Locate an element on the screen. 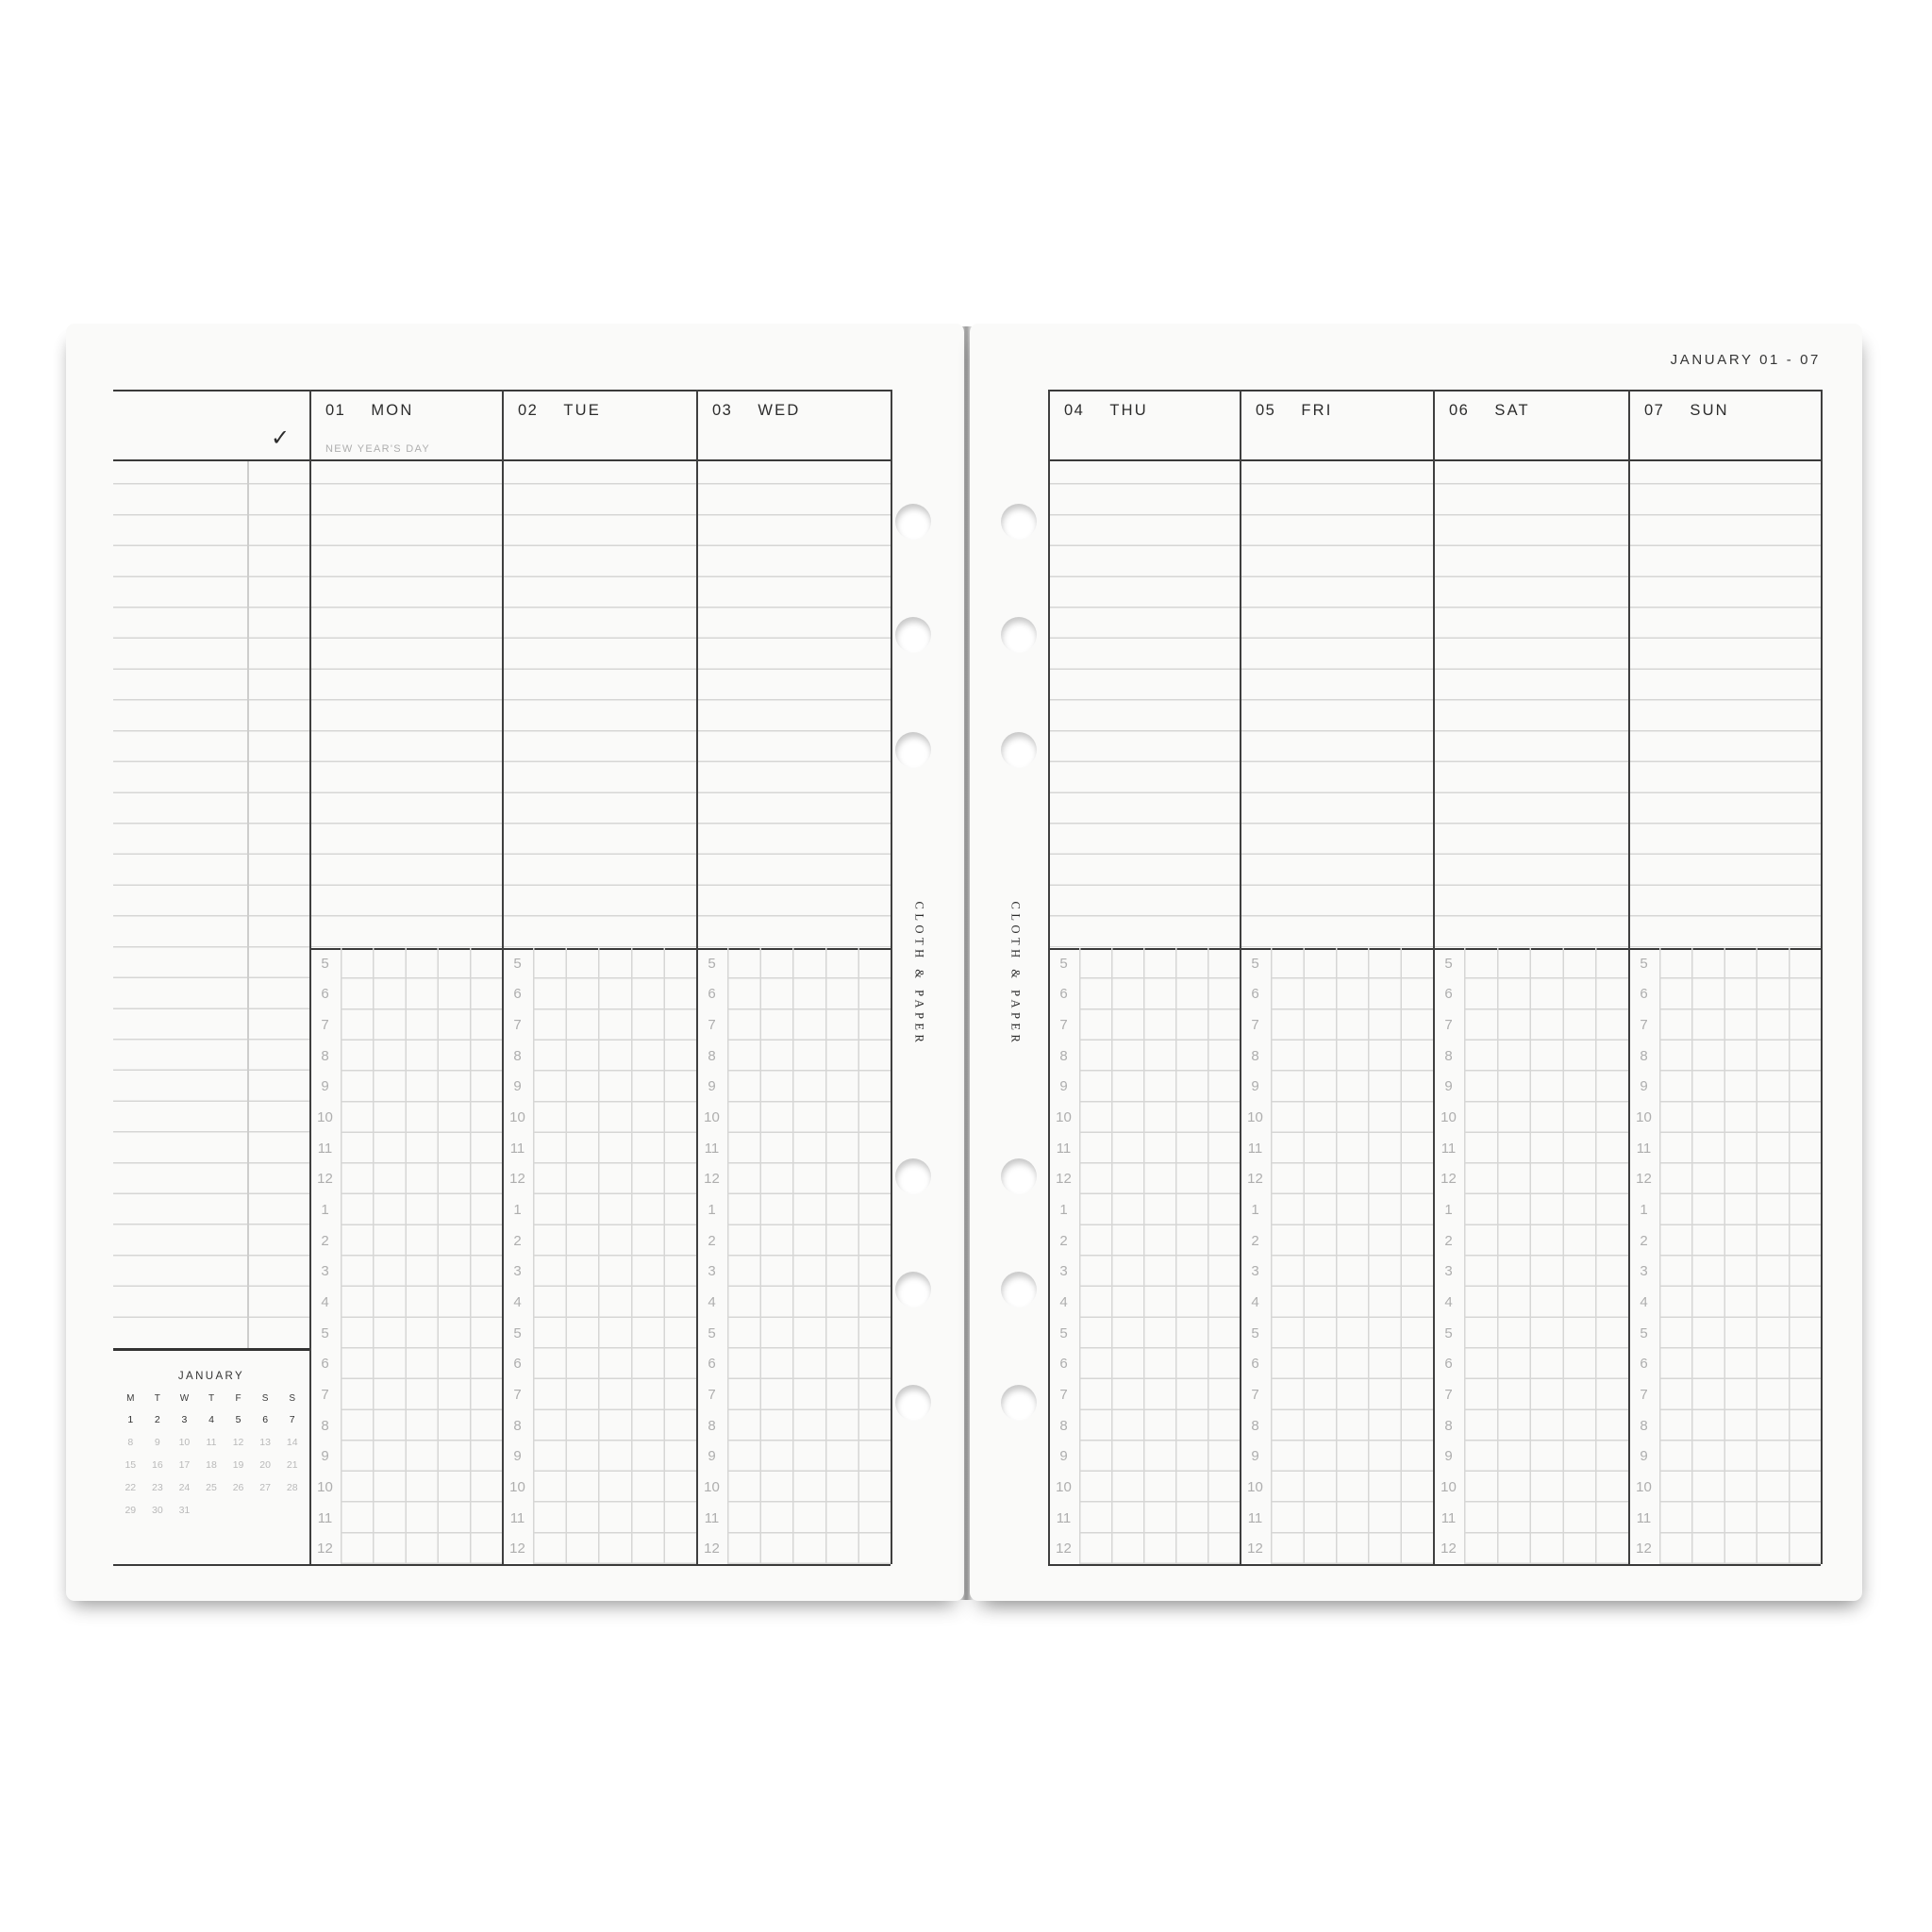 The width and height of the screenshot is (1932, 1932). day-name: TUE is located at coordinates (582, 410).